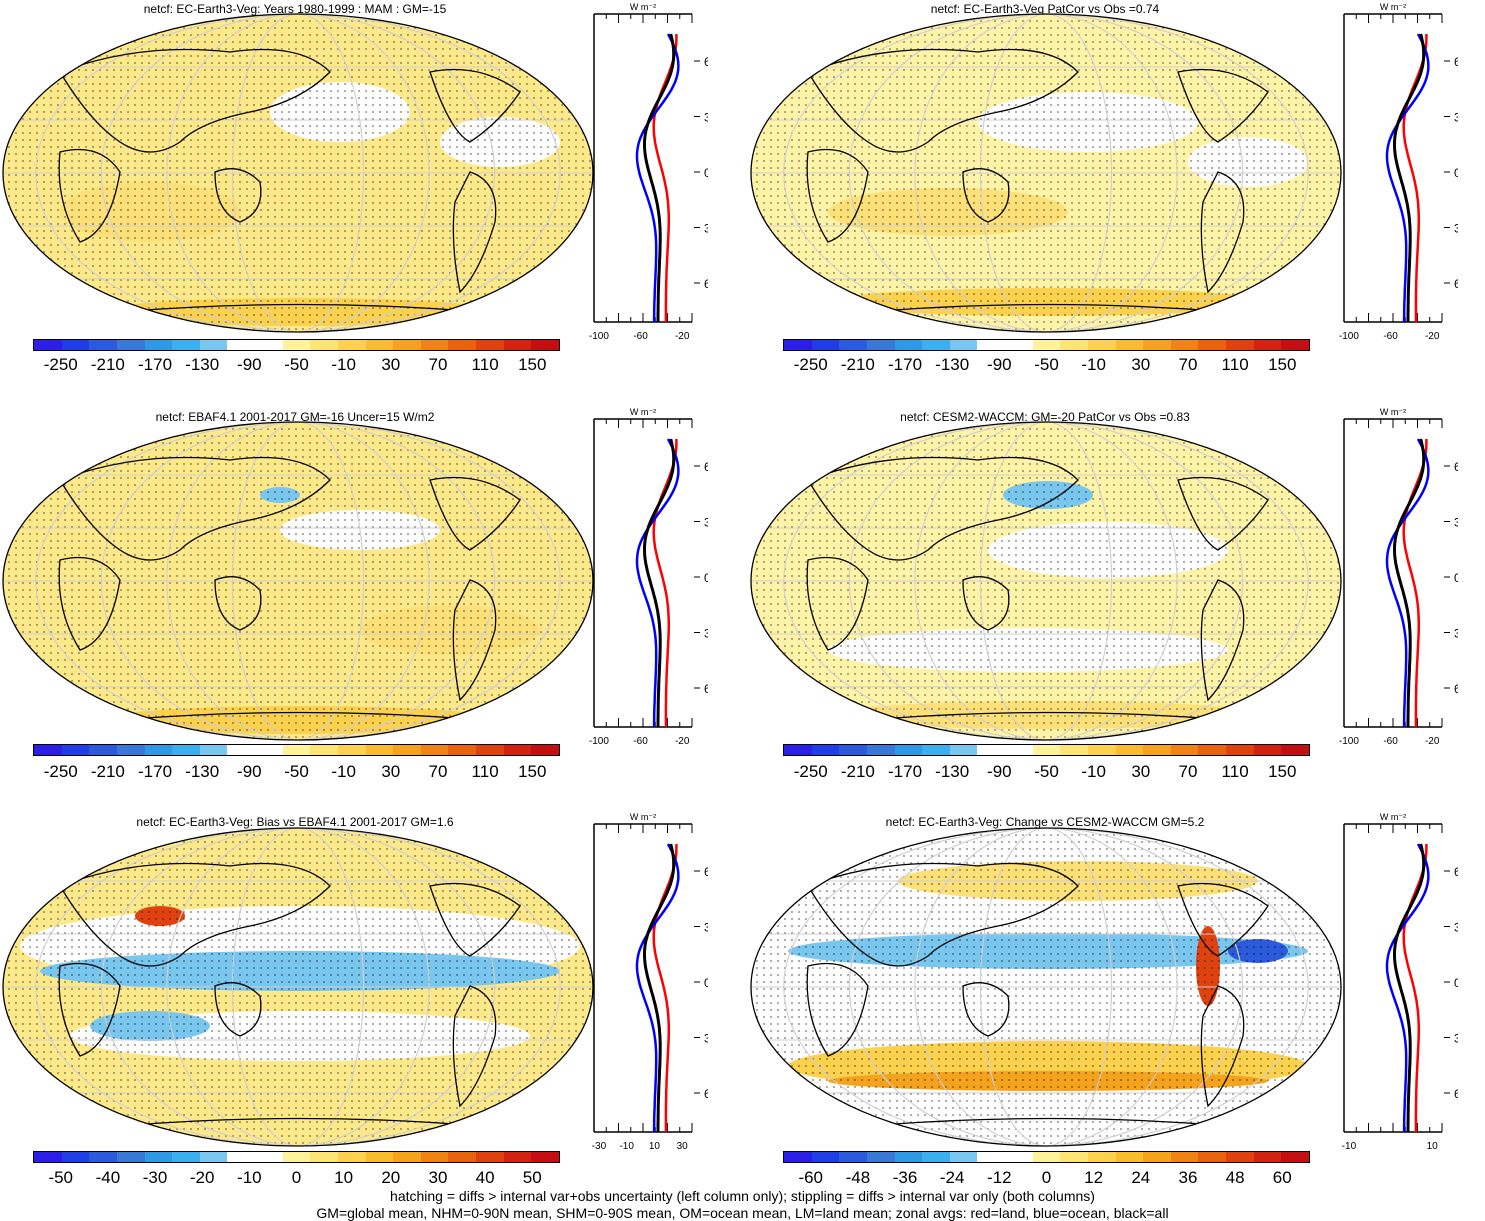 This screenshot has width=1485, height=1221. I want to click on colorbar-label: -10, so click(343, 364).